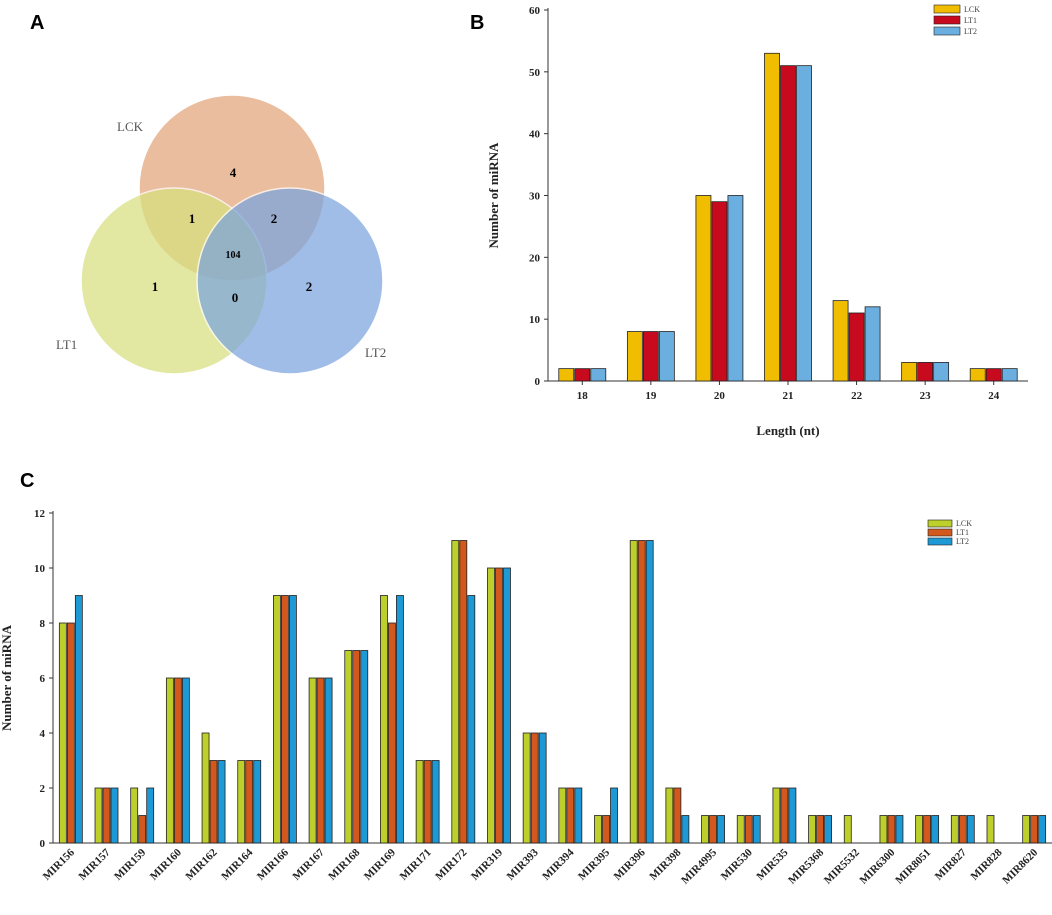 The width and height of the screenshot is (1052, 915). I want to click on x-tick-label: MIR168, so click(344, 864).